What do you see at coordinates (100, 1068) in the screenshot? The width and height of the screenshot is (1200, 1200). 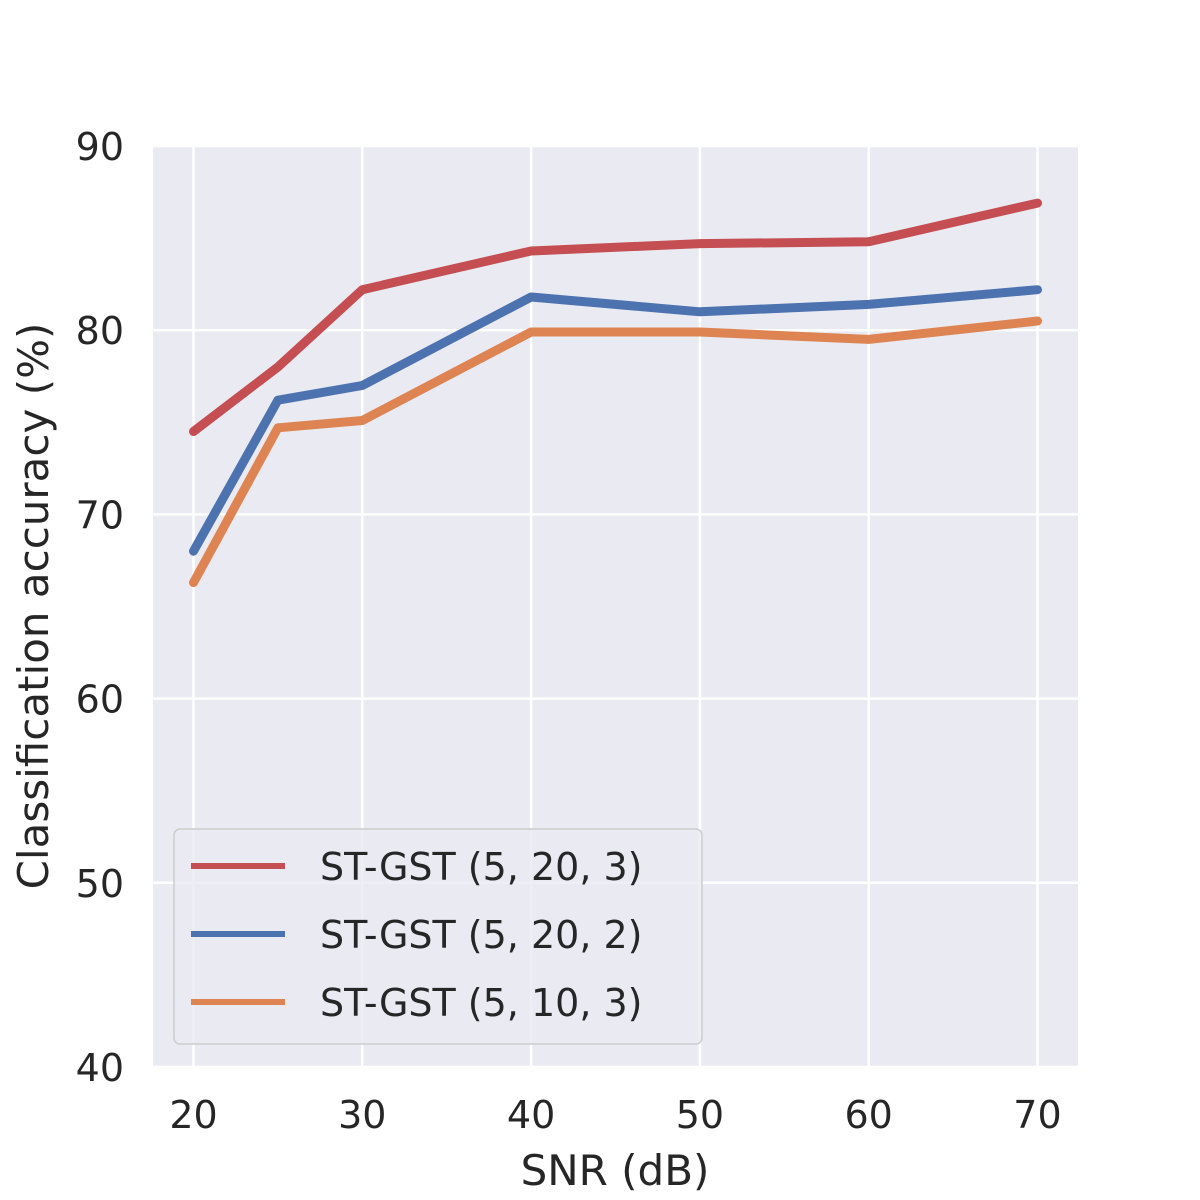 I see `y-tick-label: 40` at bounding box center [100, 1068].